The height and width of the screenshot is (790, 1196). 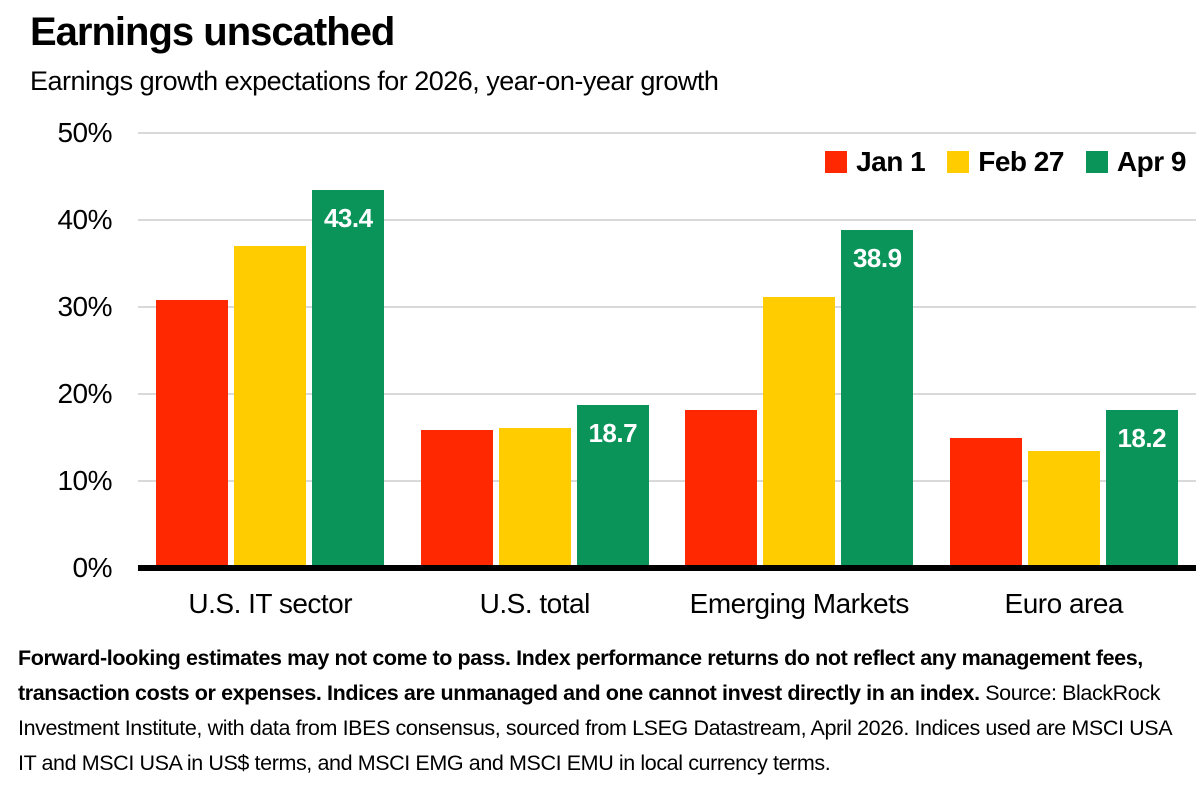 I want to click on bar-apr-9: 43.4, so click(x=348, y=379).